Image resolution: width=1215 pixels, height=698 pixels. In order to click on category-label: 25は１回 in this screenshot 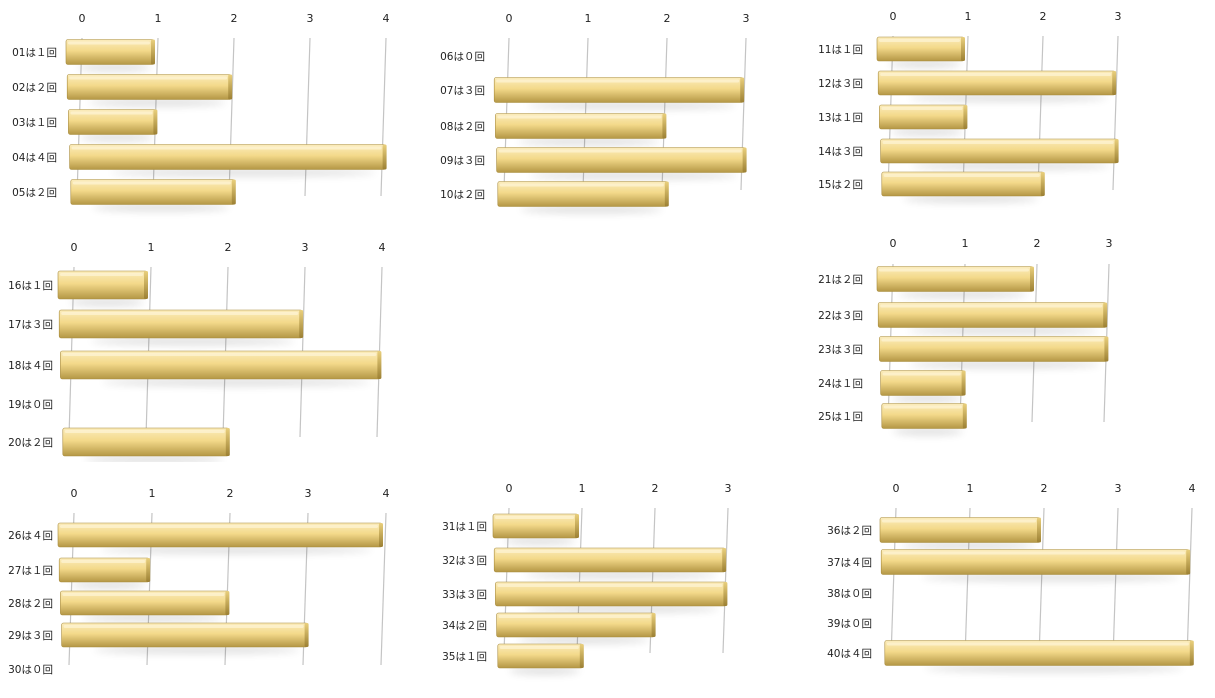, I will do `click(840, 417)`.